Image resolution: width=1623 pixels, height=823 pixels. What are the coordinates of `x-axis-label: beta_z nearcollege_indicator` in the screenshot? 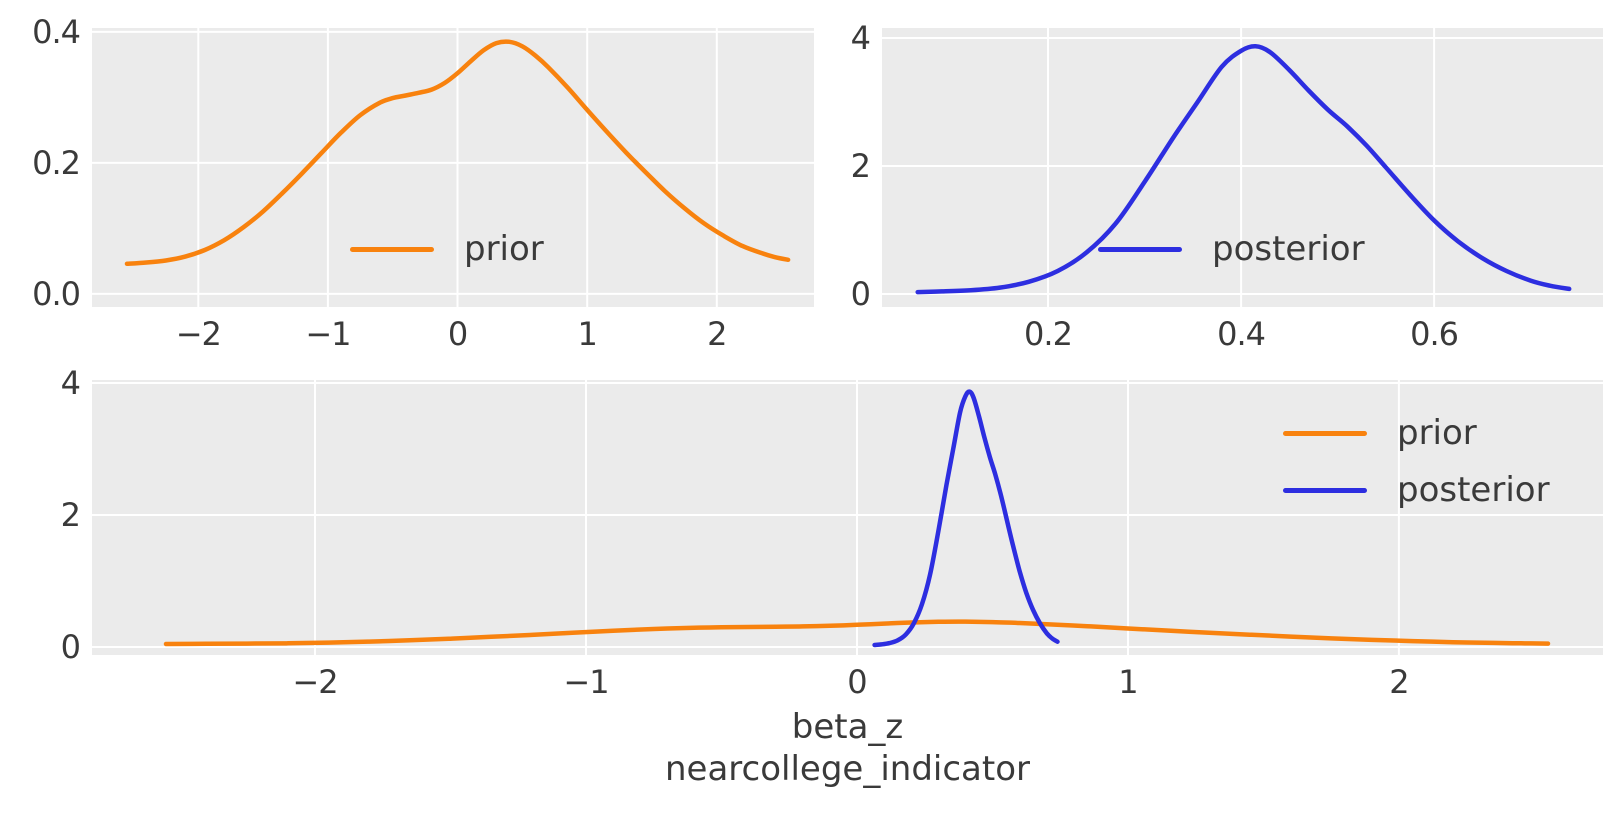 It's located at (847, 748).